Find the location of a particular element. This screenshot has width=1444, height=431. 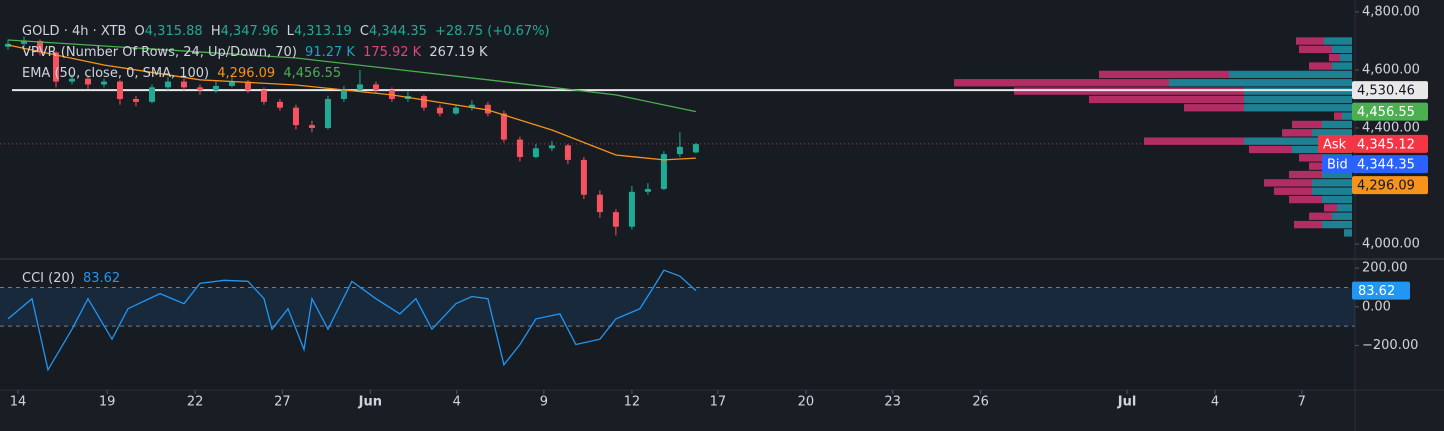

x-tick-label: 27 is located at coordinates (282, 402).